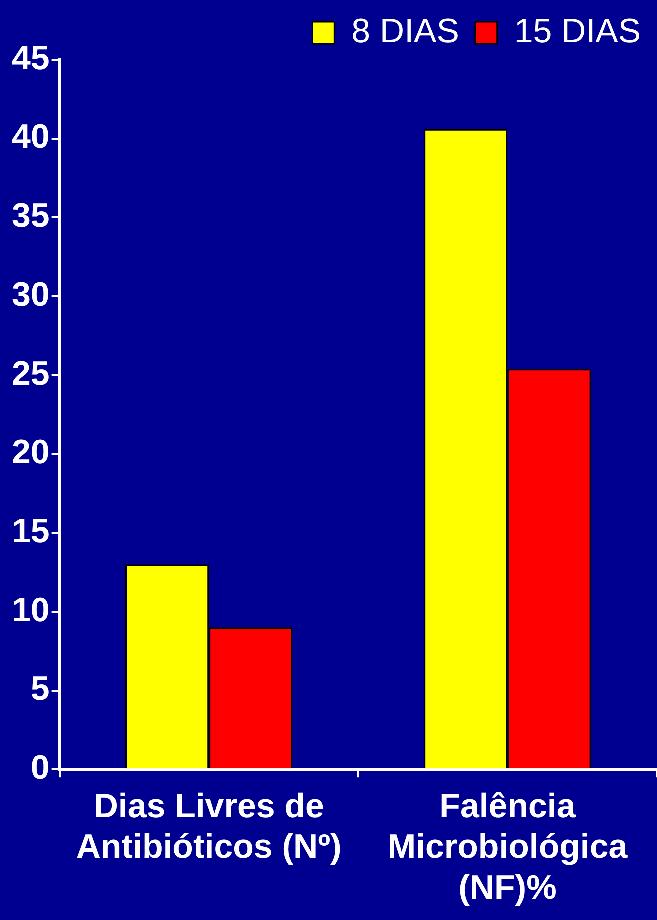  What do you see at coordinates (209, 826) in the screenshot?
I see `x-tick-label: Dias Livres de Antibióticos (Nº)` at bounding box center [209, 826].